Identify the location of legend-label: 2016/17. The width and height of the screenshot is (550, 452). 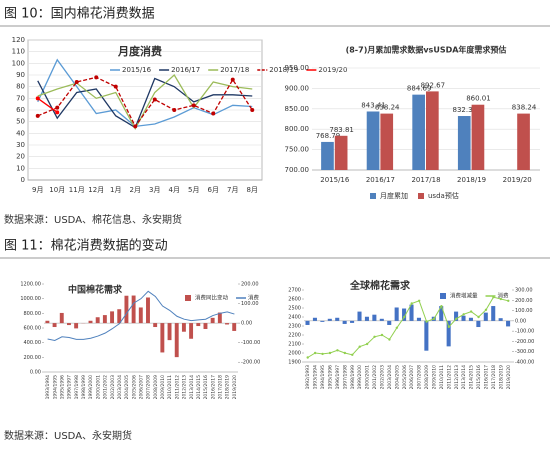
(185, 70).